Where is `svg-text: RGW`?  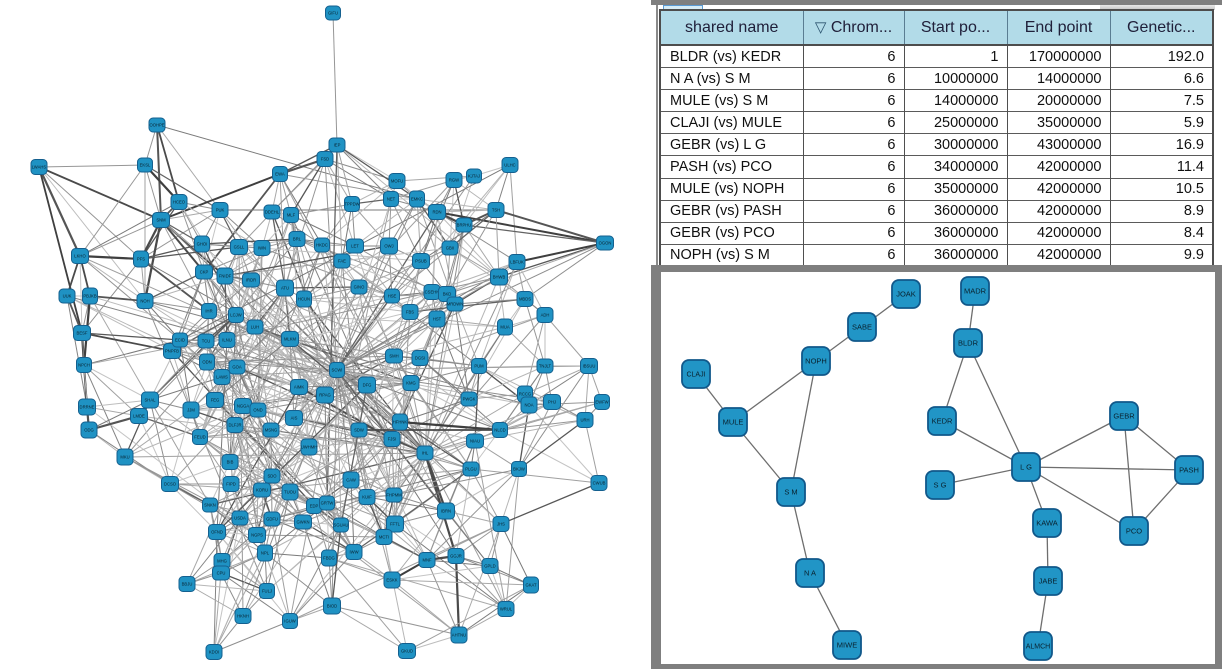 svg-text: RGW is located at coordinates (454, 180).